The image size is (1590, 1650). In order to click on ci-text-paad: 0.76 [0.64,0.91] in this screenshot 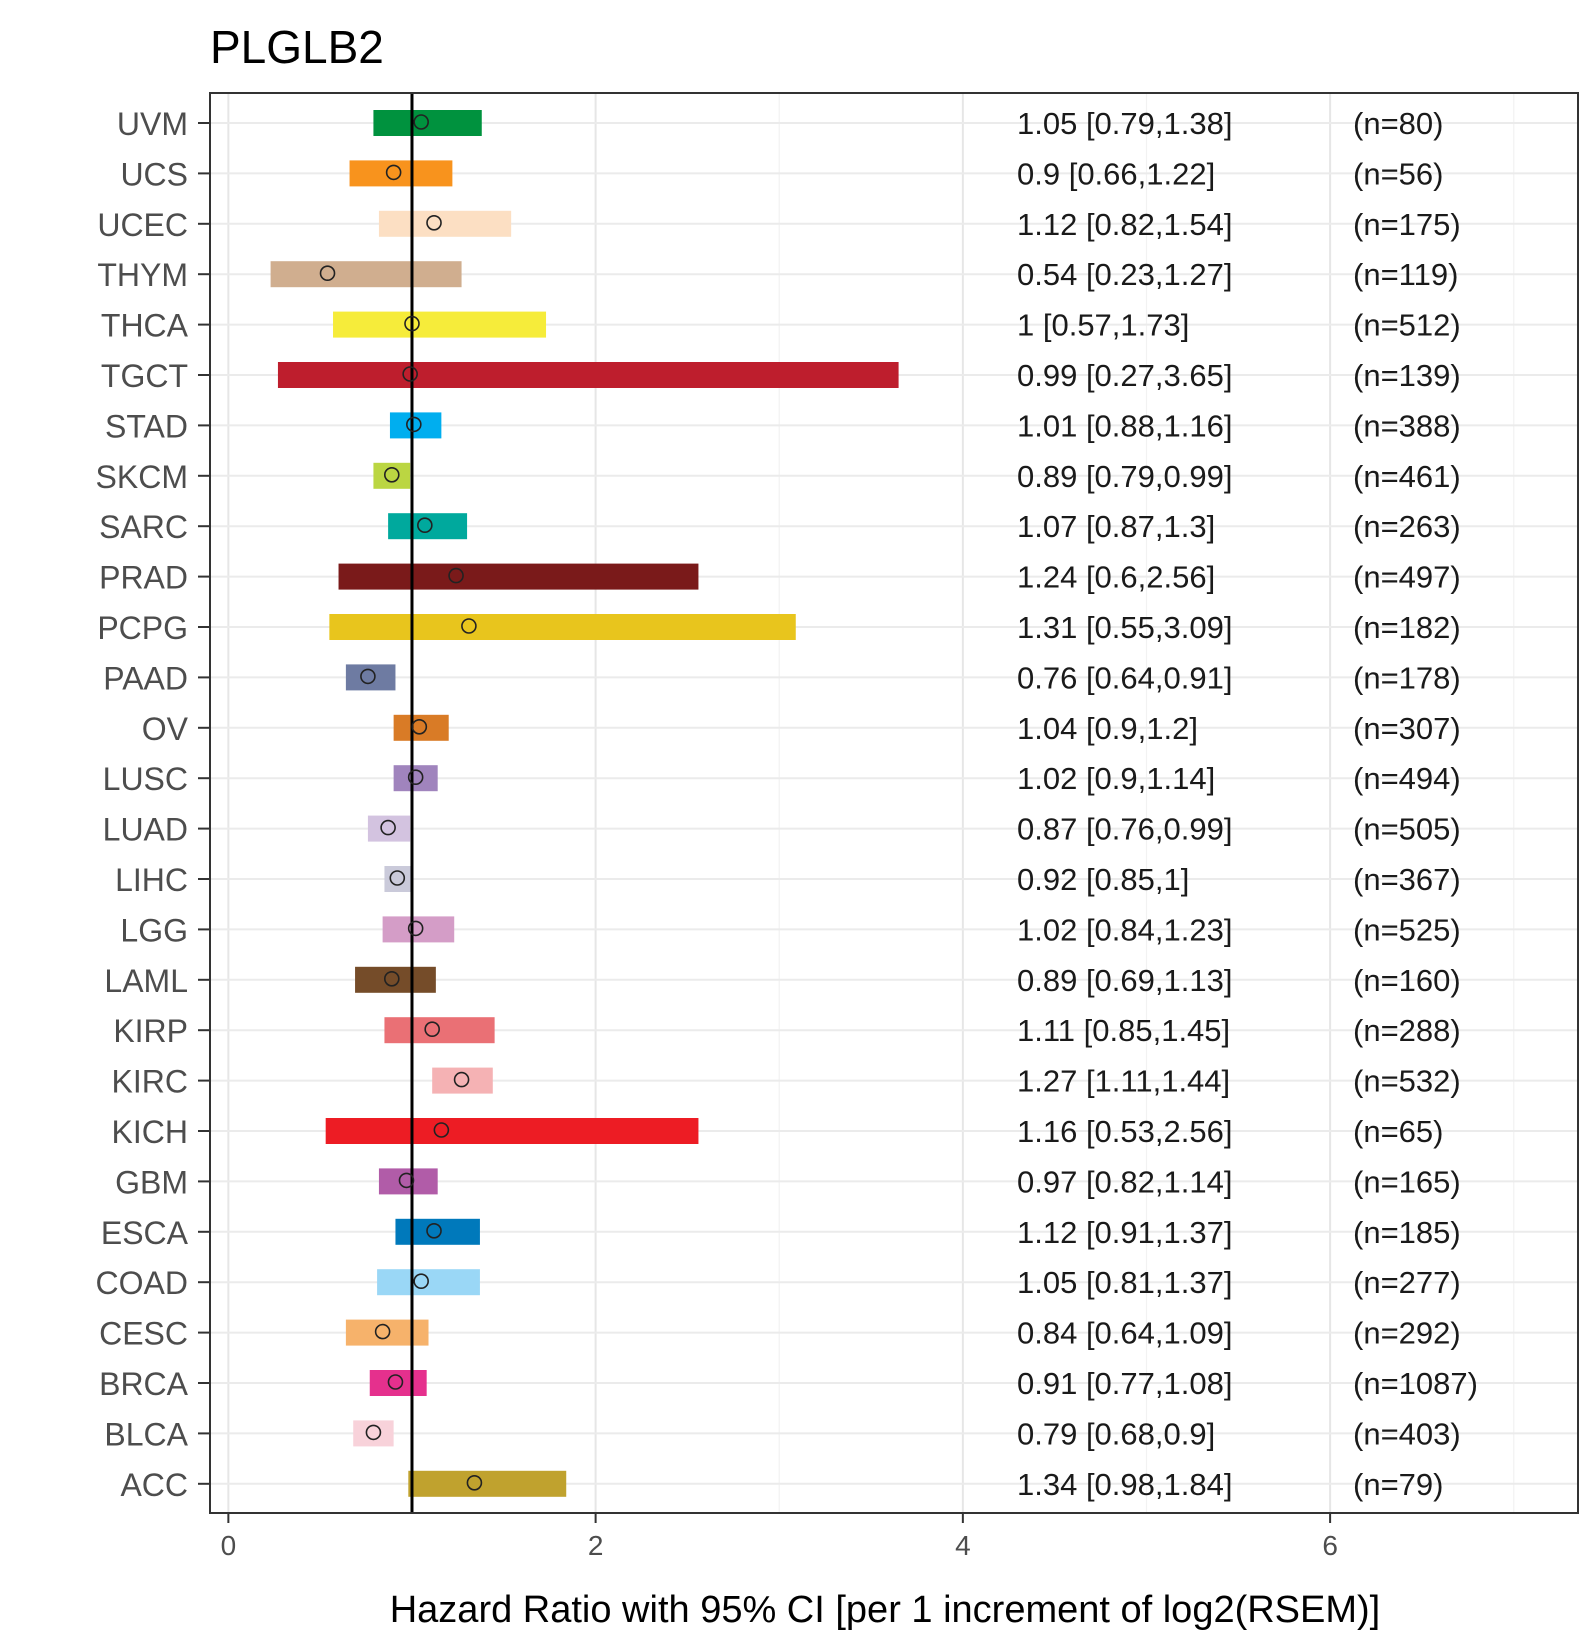, I will do `click(1124, 677)`.